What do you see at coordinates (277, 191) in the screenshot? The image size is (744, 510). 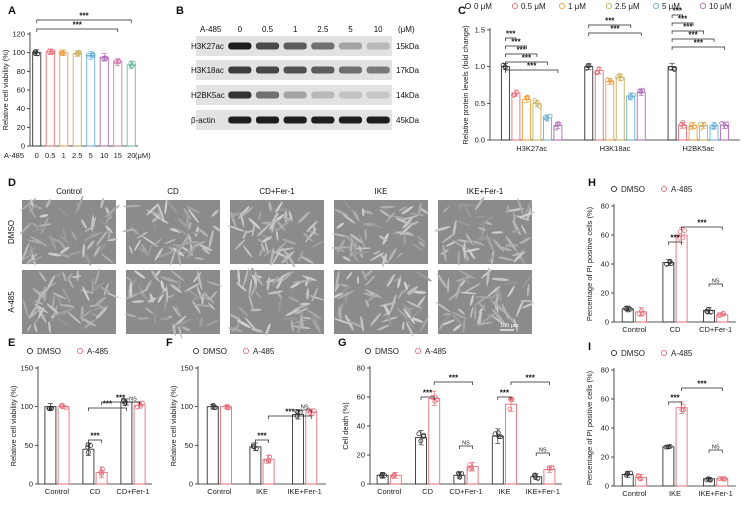 I see `micrograph-column-label: CD+Fer-1` at bounding box center [277, 191].